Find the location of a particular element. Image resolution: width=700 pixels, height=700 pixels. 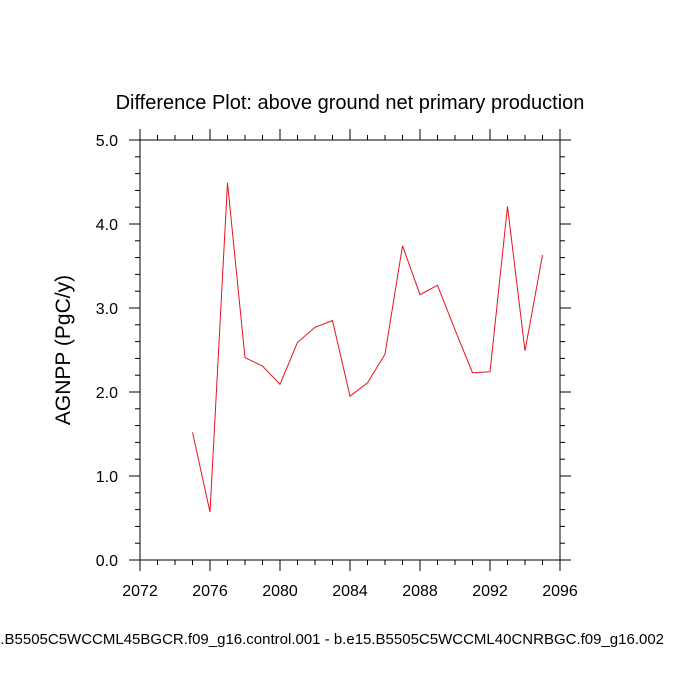

x-tick-label: 2084 is located at coordinates (350, 591).